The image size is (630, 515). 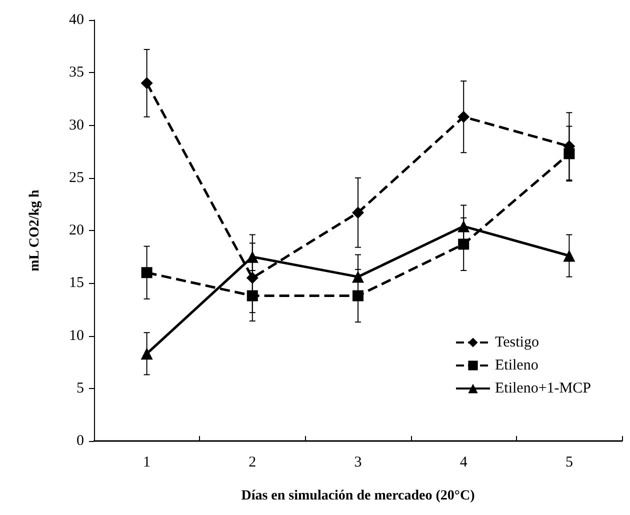 I want to click on y-tick-label: 35, so click(x=76, y=72).